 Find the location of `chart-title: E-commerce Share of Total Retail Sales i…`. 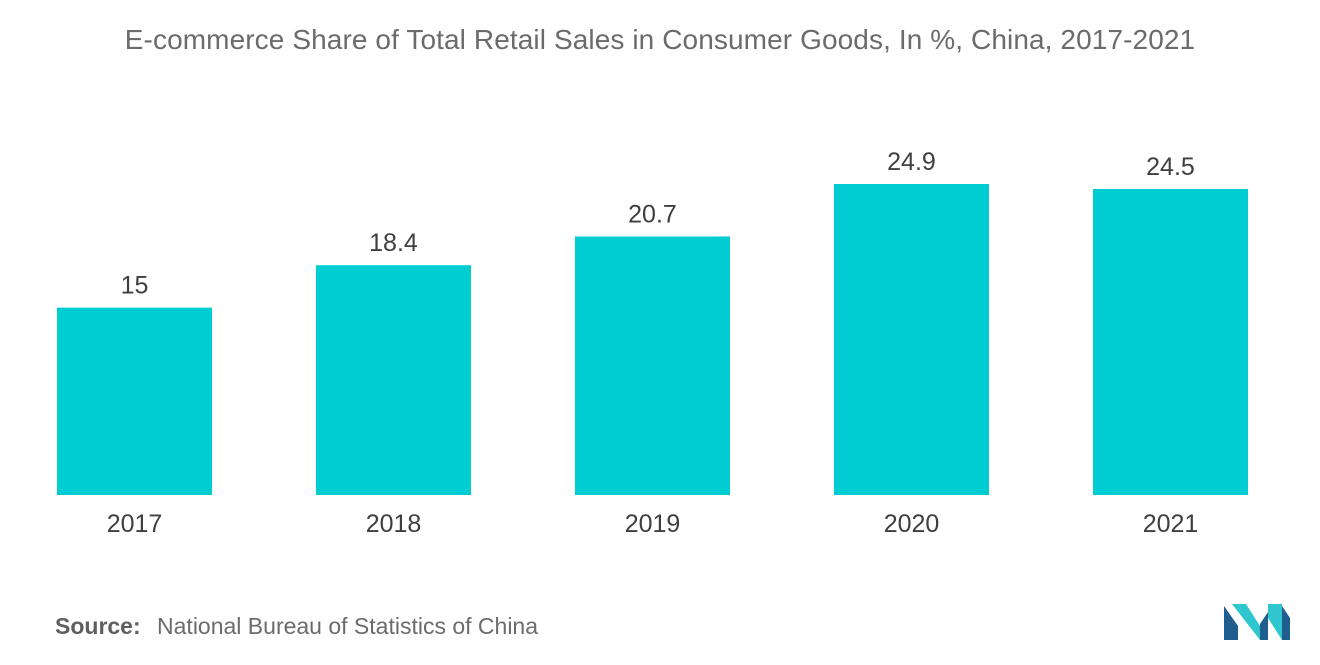

chart-title: E-commerce Share of Total Retail Sales i… is located at coordinates (660, 39).